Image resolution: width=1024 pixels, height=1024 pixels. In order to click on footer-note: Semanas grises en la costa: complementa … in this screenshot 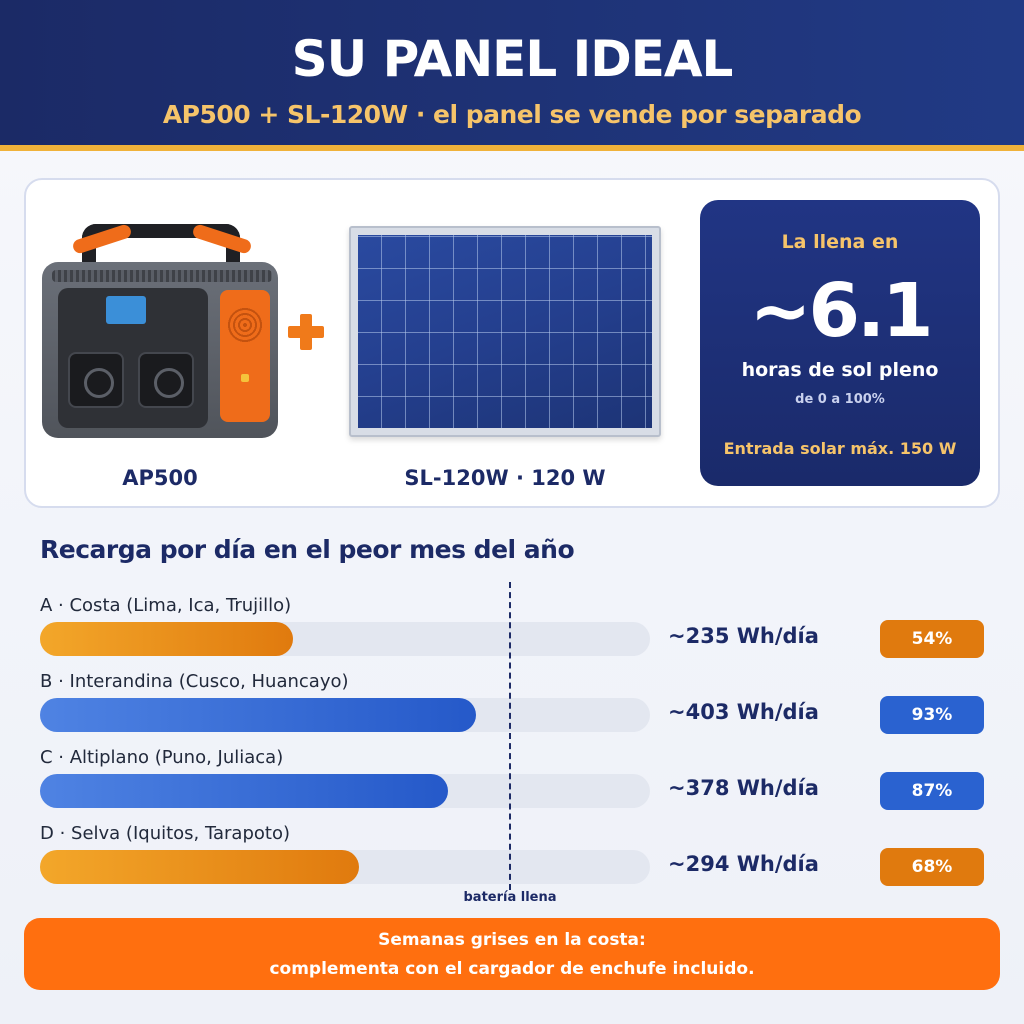, I will do `click(512, 954)`.